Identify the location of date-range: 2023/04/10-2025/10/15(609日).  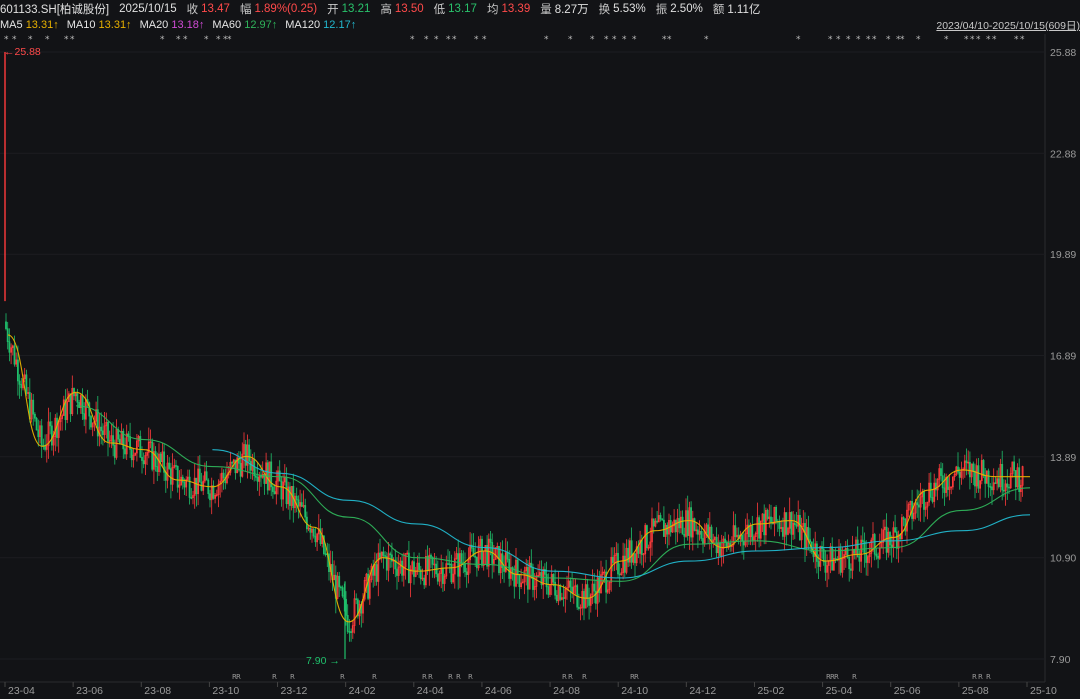
(1008, 26).